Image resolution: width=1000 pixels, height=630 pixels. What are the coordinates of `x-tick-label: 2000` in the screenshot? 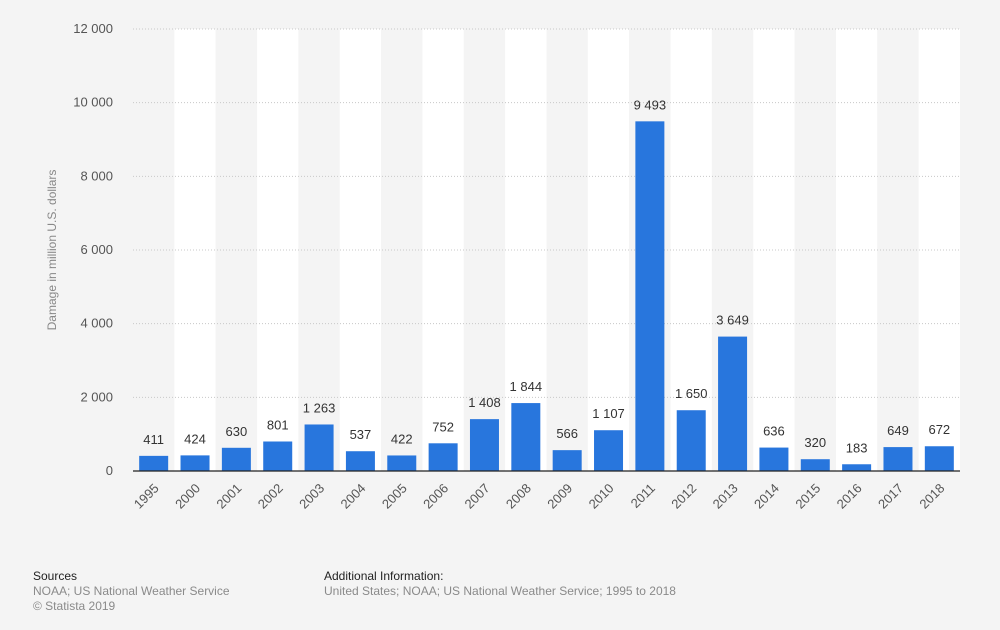 It's located at (187, 496).